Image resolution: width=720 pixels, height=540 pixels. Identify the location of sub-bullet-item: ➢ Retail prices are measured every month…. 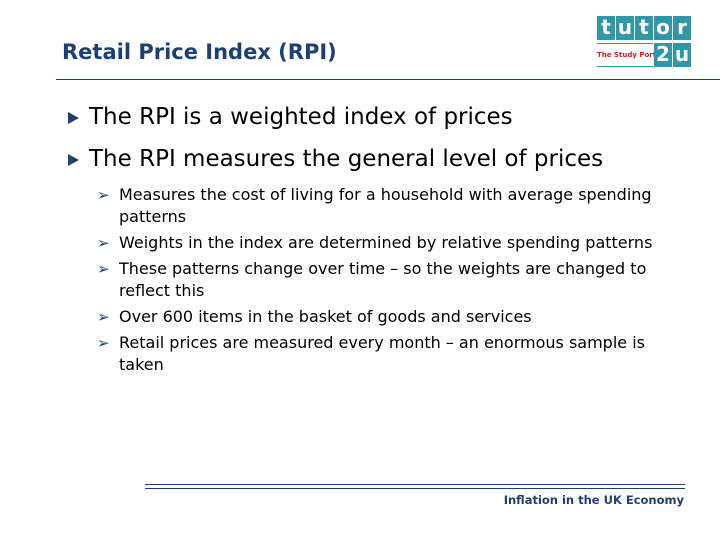
(389, 354).